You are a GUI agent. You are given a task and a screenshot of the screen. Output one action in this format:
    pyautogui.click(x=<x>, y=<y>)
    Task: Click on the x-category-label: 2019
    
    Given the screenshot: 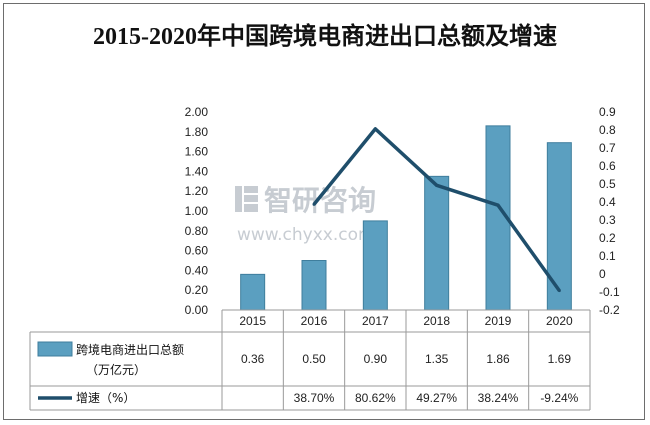 What is the action you would take?
    pyautogui.click(x=498, y=321)
    